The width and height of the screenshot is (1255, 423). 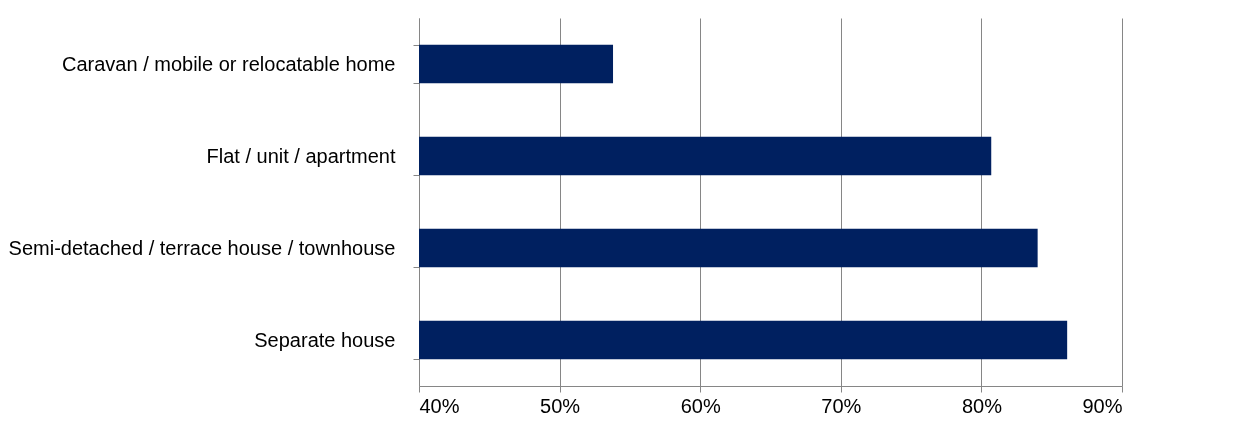 What do you see at coordinates (228, 63) in the screenshot?
I see `y-tick-label: Caravan / mobile or relocatable home` at bounding box center [228, 63].